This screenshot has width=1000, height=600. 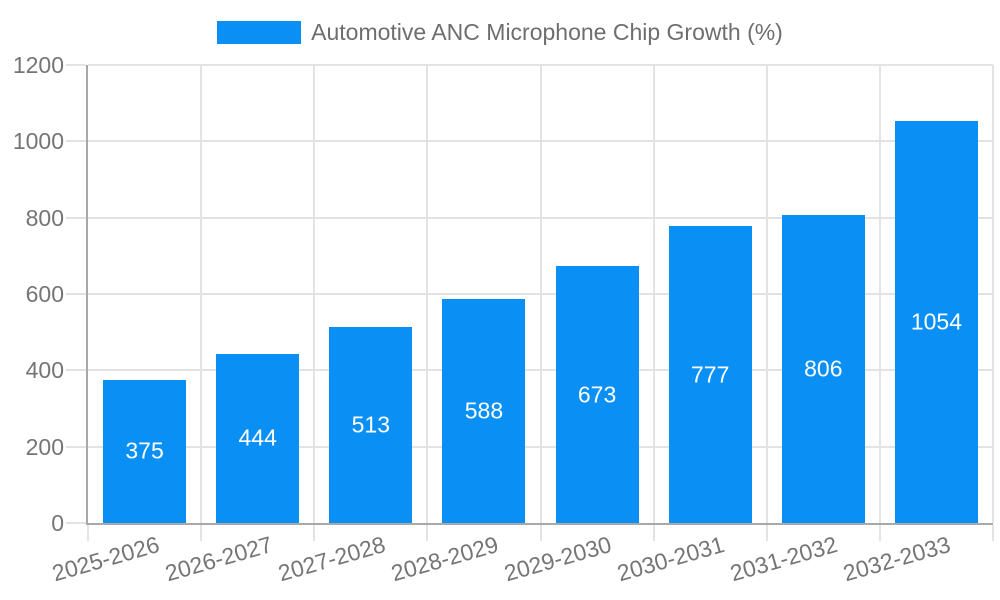 I want to click on bar: 588, so click(x=484, y=410).